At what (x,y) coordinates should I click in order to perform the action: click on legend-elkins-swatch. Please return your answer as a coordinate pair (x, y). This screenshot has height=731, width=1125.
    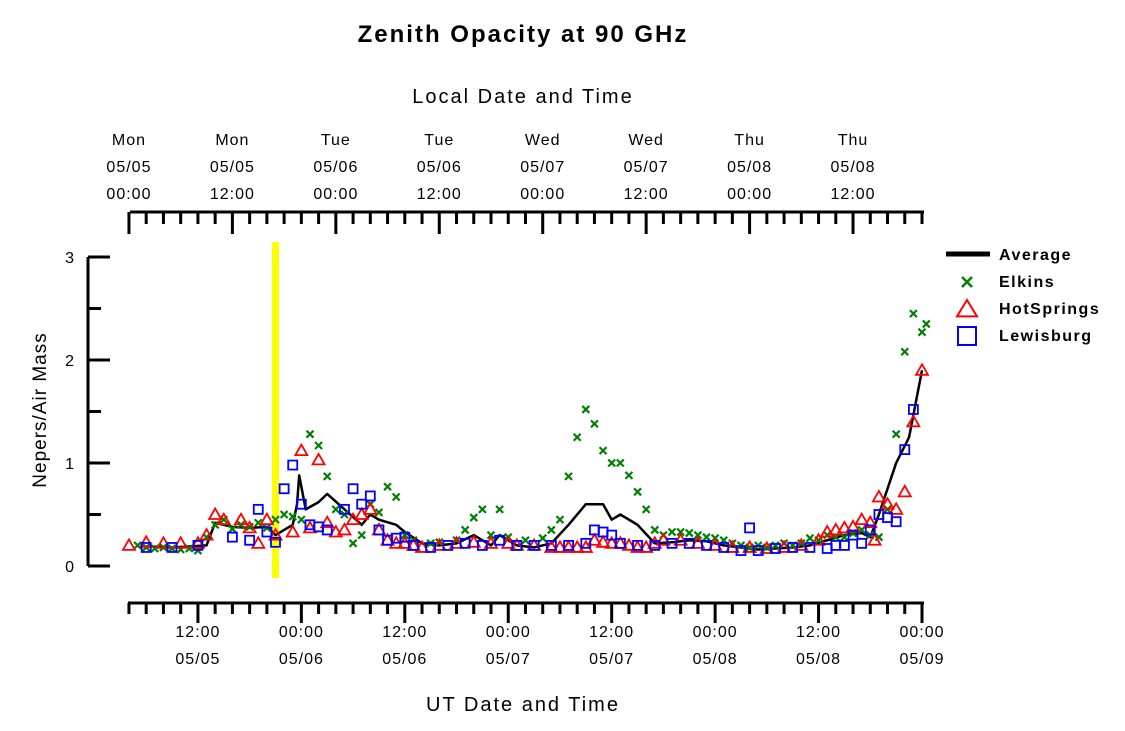
    Looking at the image, I should click on (967, 282).